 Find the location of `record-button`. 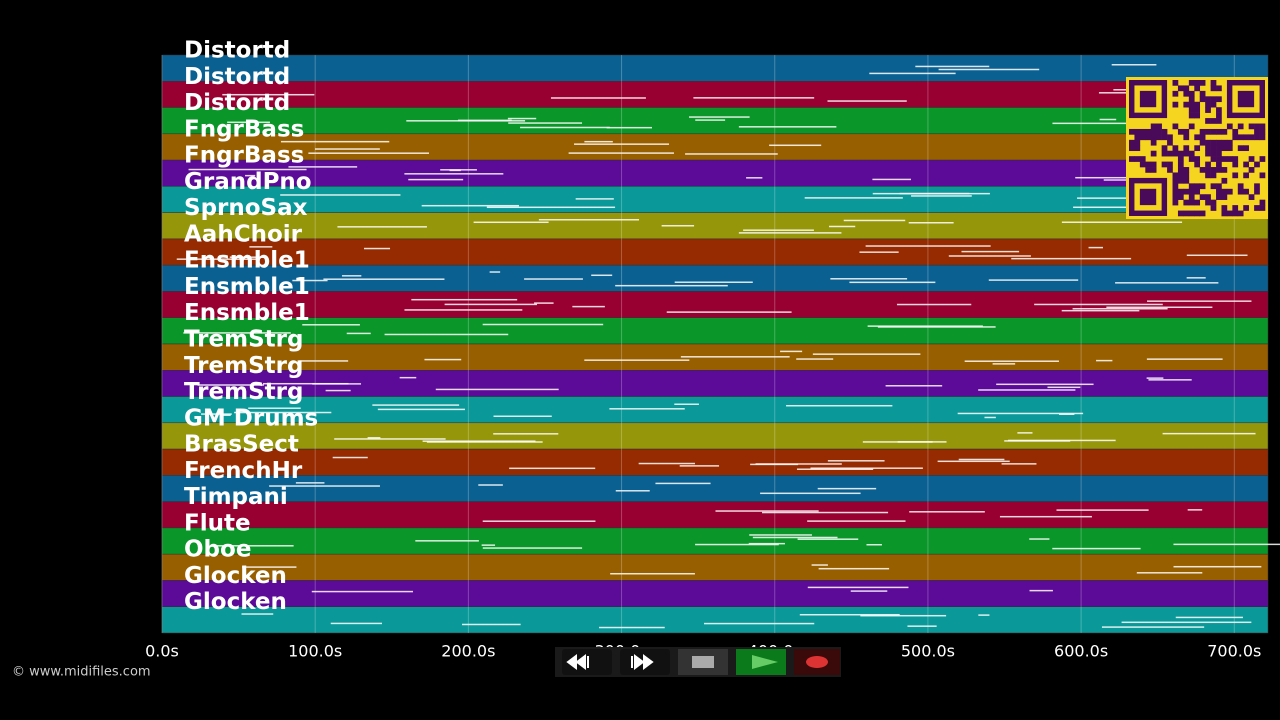

record-button is located at coordinates (817, 662).